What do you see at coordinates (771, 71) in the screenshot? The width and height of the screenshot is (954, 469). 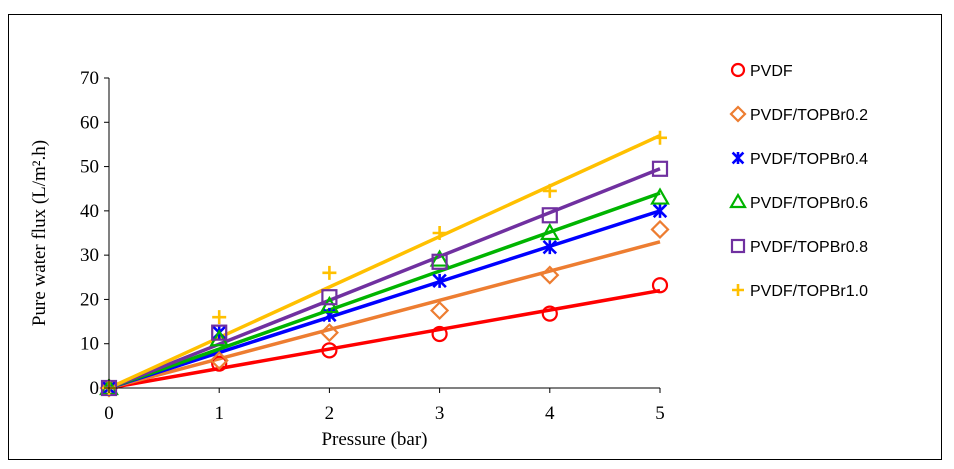 I see `legend-label-0: PVDF` at bounding box center [771, 71].